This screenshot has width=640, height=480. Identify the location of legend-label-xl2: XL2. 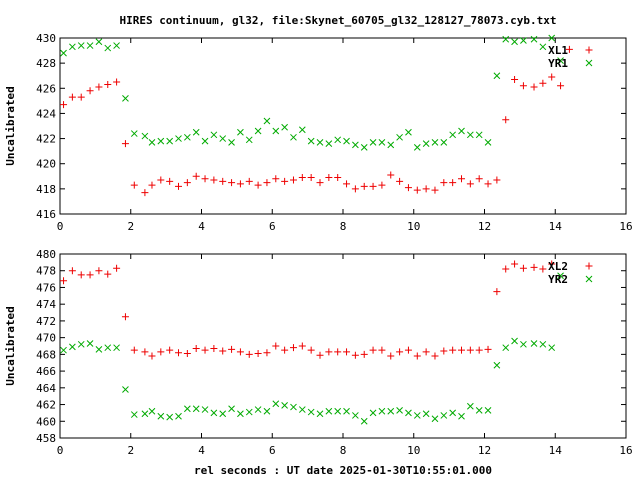
(558, 266).